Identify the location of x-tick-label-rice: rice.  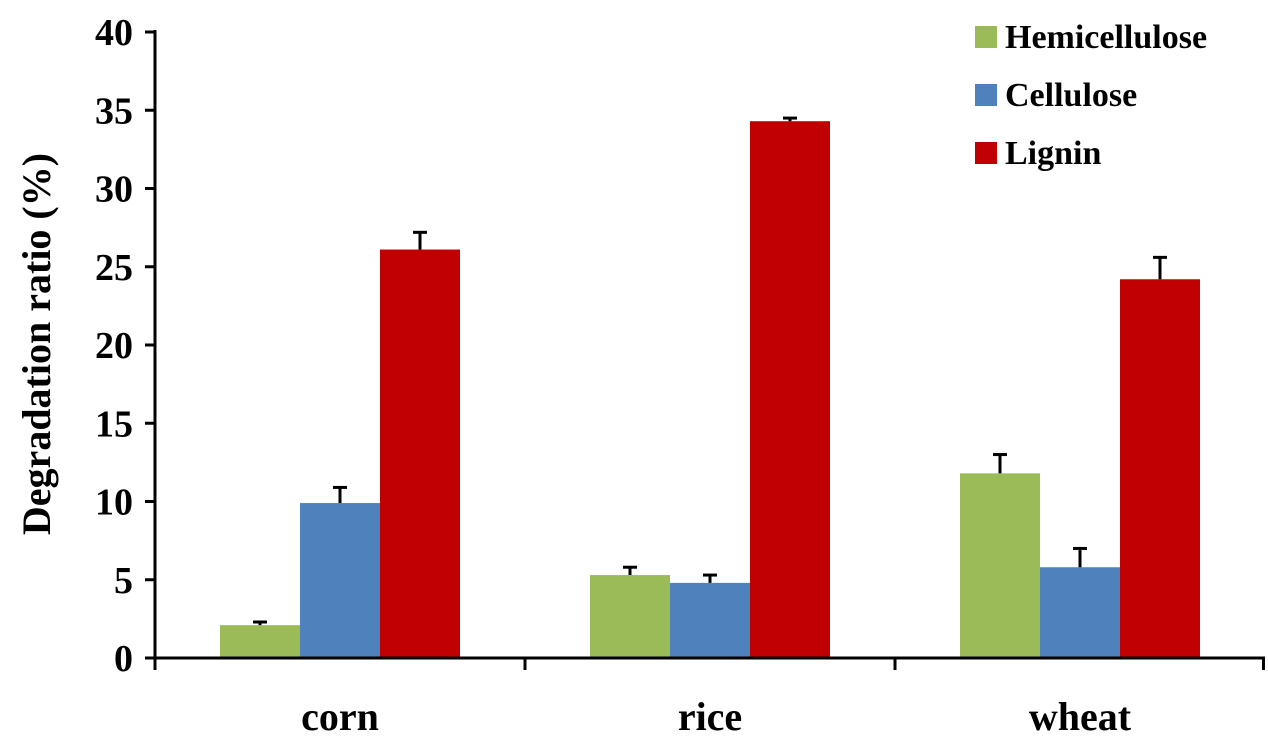
(710, 713).